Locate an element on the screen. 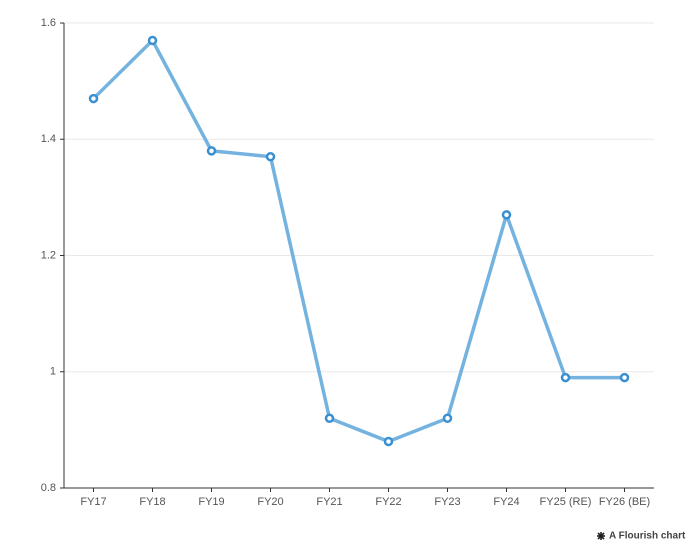 This screenshot has width=696, height=556. x-tick-label: FY18 is located at coordinates (152, 502).